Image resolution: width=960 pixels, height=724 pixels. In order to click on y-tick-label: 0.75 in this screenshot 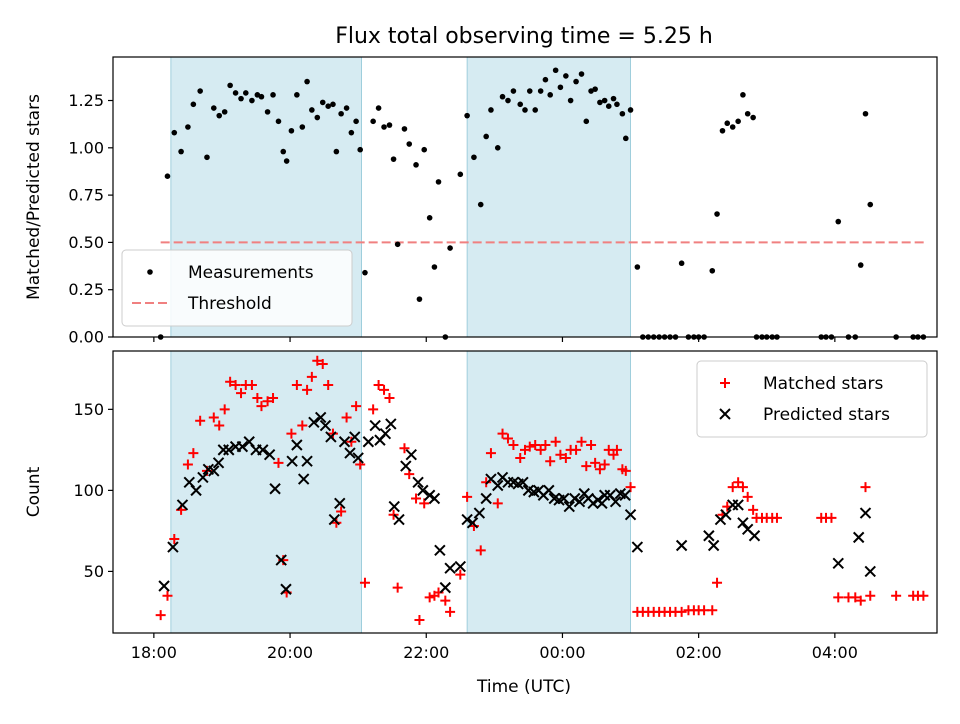, I will do `click(86, 195)`.